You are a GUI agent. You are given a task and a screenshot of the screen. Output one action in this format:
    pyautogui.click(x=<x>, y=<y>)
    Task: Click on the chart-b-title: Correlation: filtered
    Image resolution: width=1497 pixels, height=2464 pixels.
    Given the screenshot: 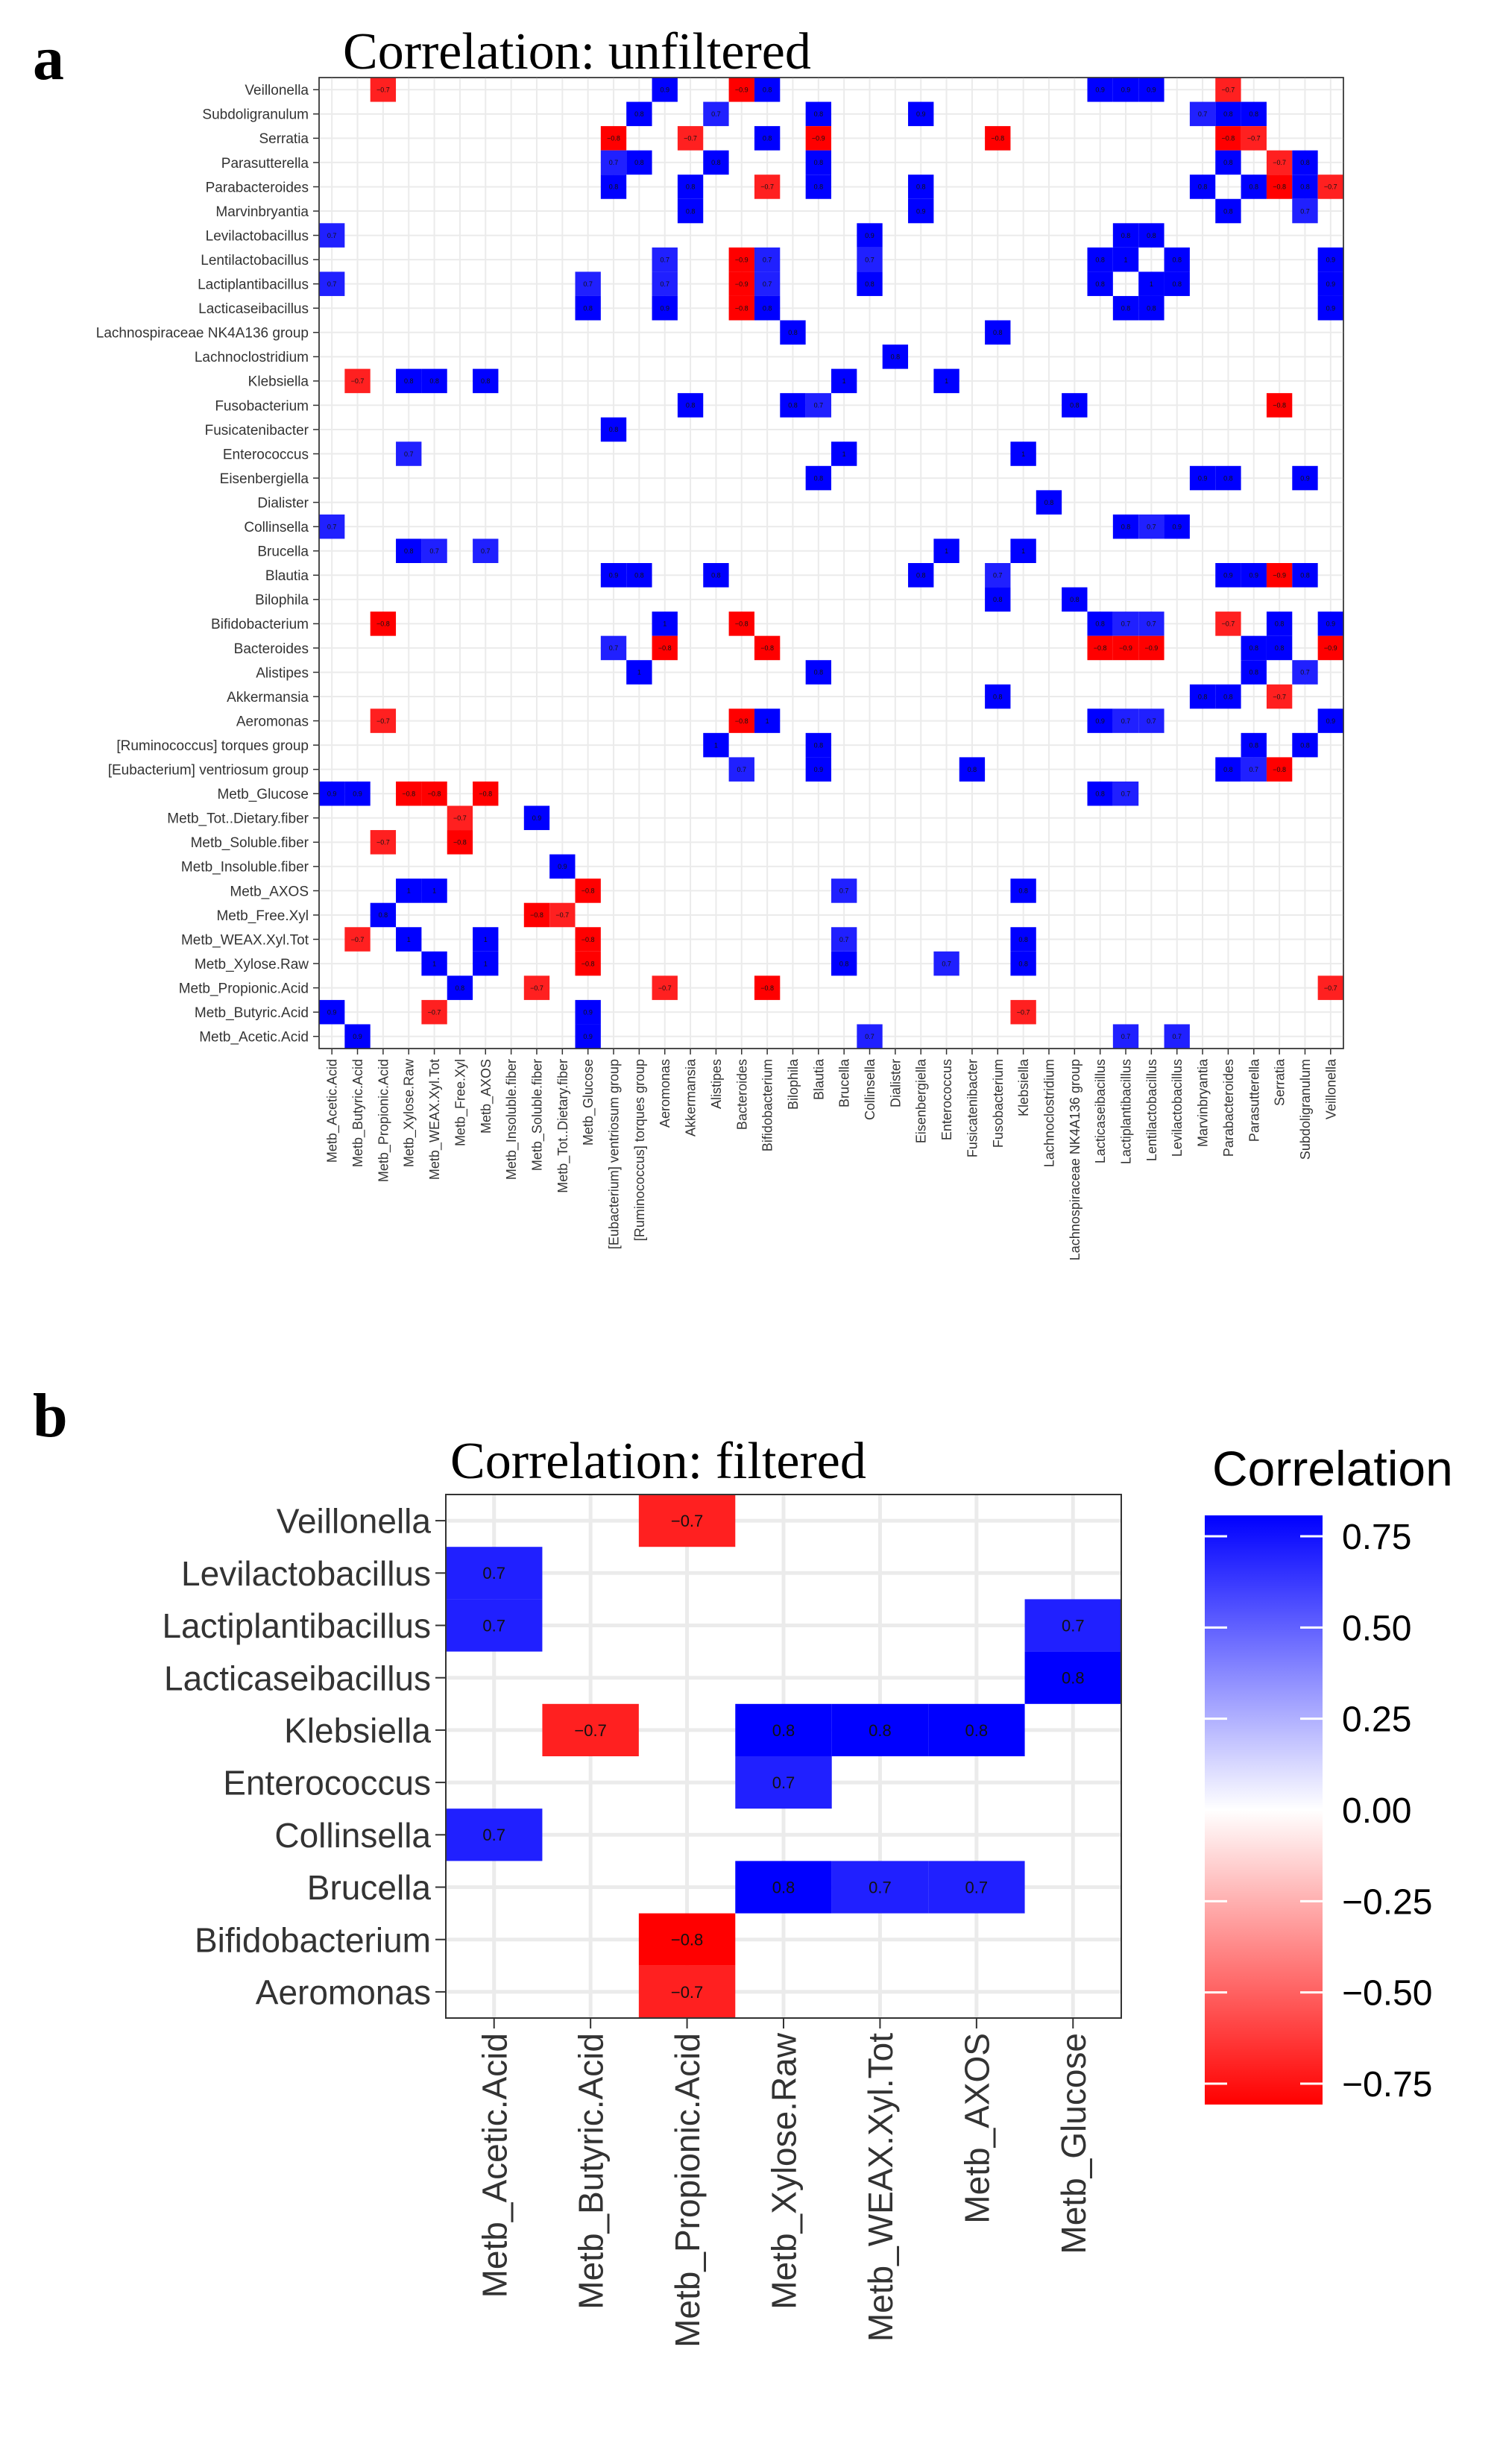 What is the action you would take?
    pyautogui.click(x=658, y=1461)
    